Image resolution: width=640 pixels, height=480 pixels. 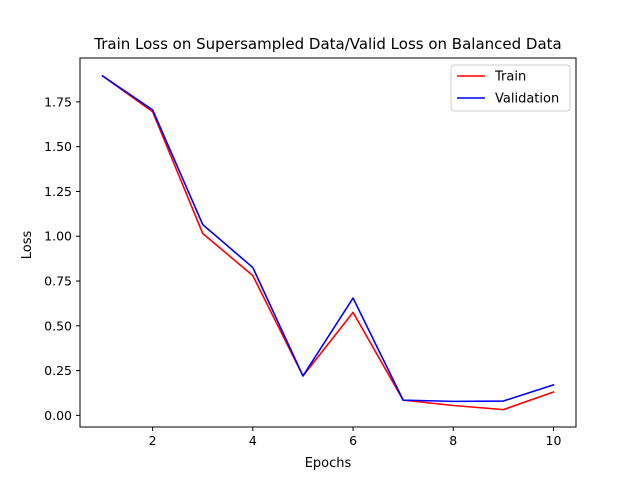 I want to click on y-axis-label: Loss, so click(x=27, y=245).